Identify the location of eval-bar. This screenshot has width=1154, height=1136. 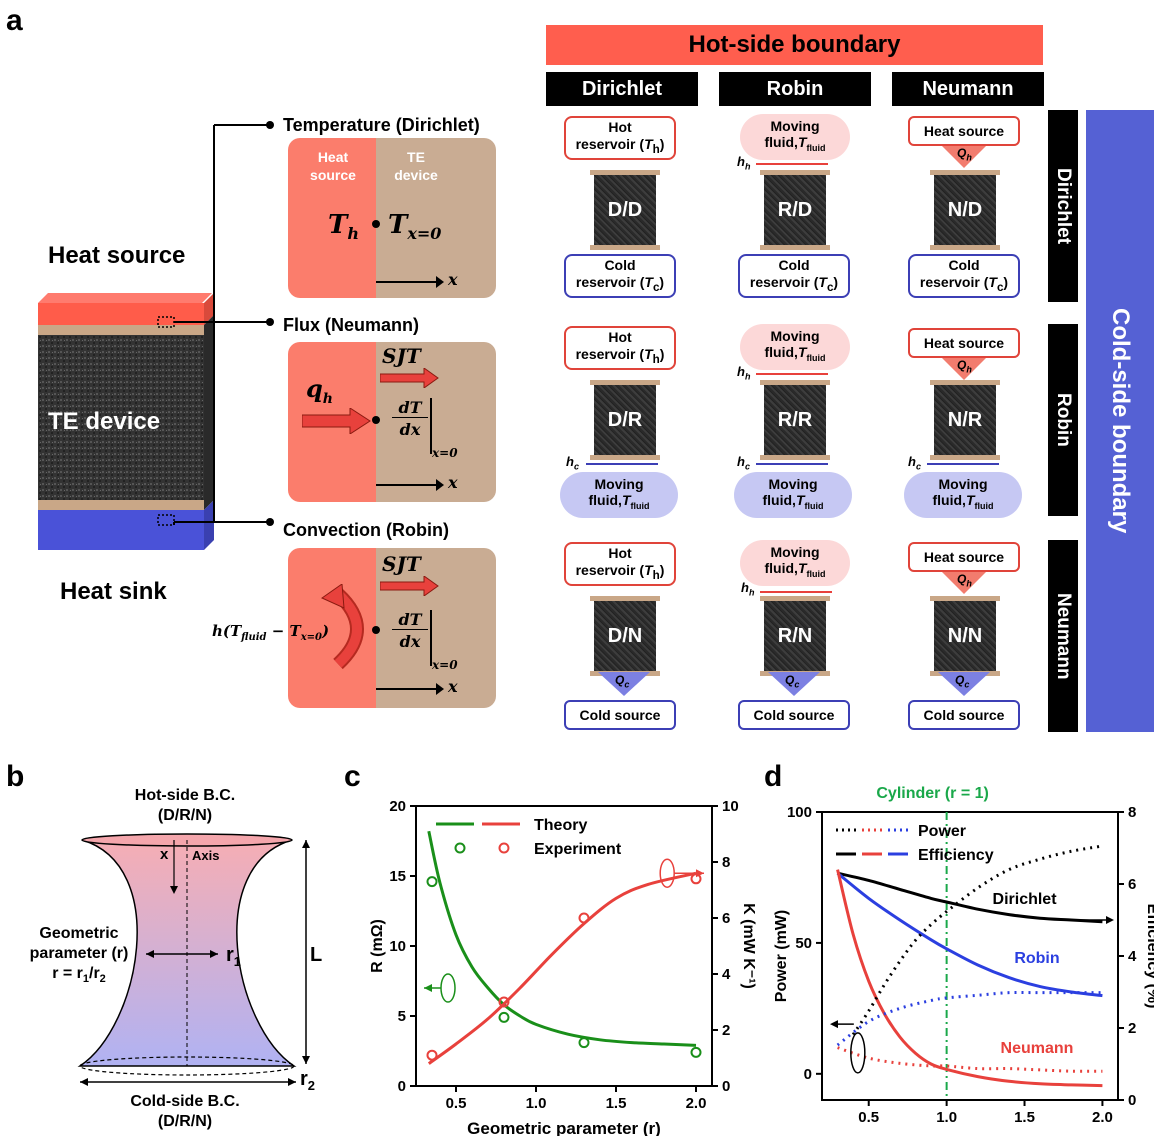
(431, 638).